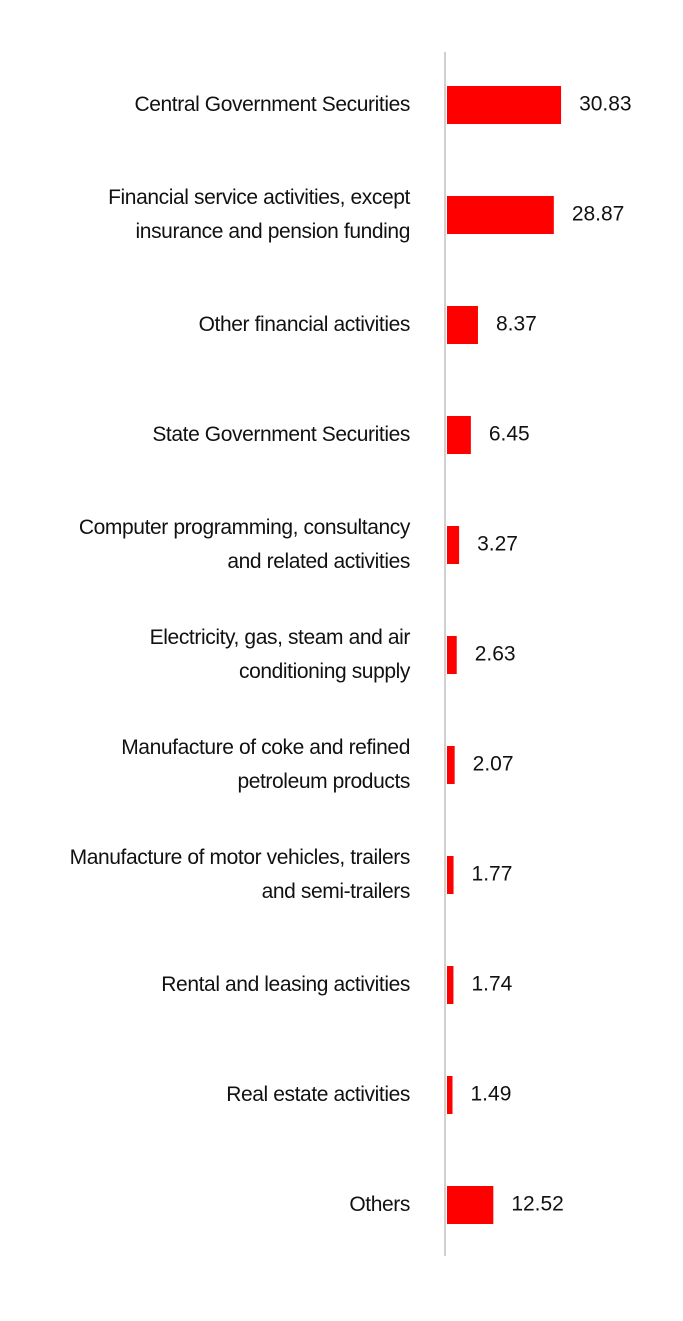  Describe the element at coordinates (281, 434) in the screenshot. I see `category-label: State Government Securities` at that location.